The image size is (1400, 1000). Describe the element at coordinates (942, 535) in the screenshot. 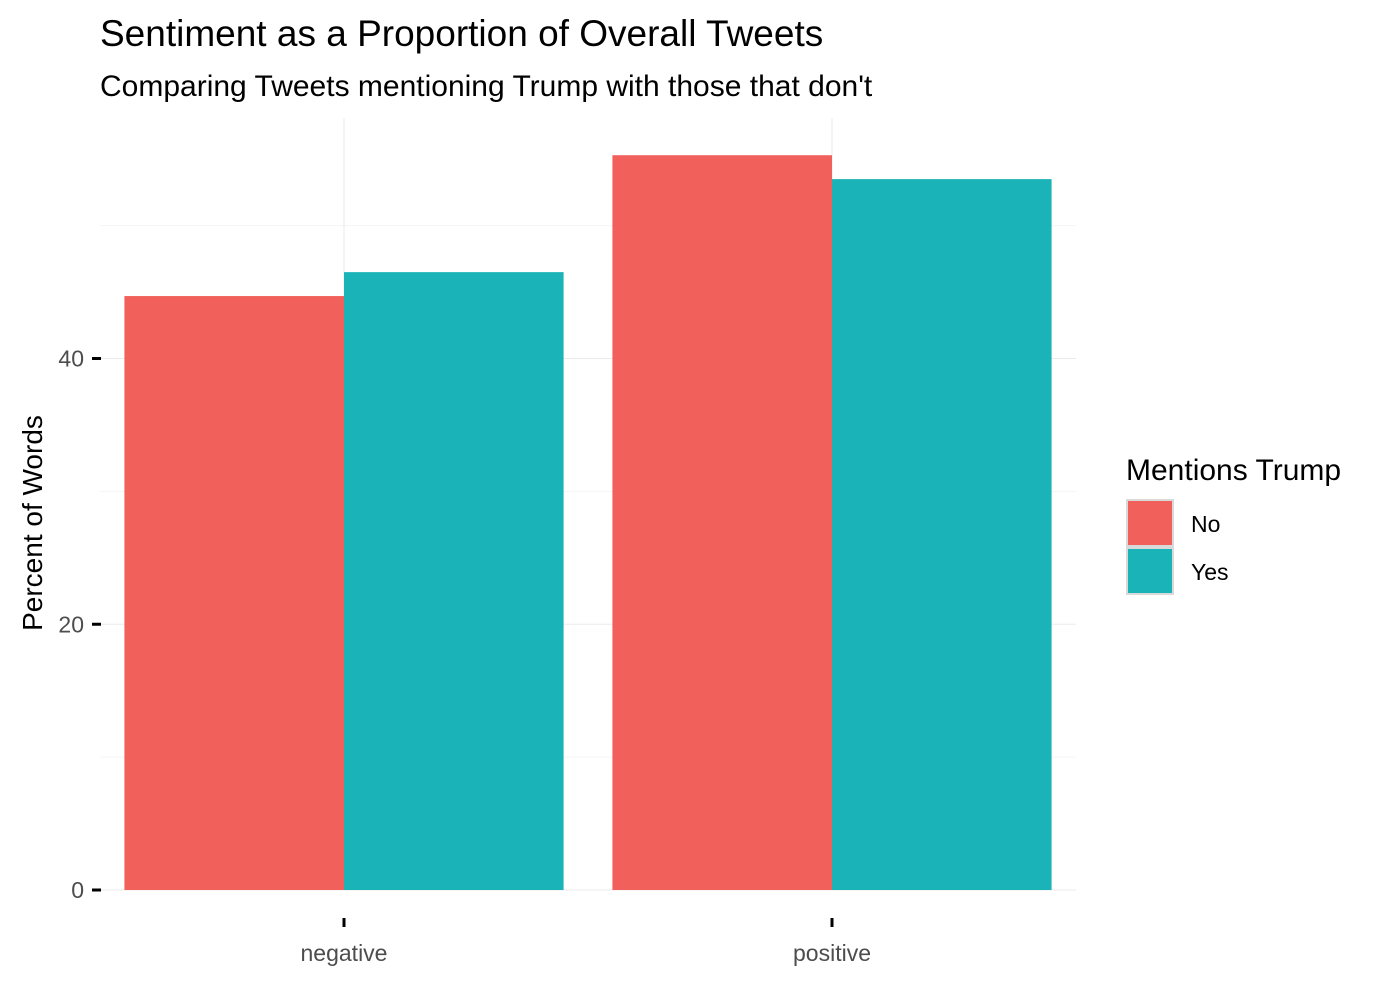

I see `bar-positive-yes` at that location.